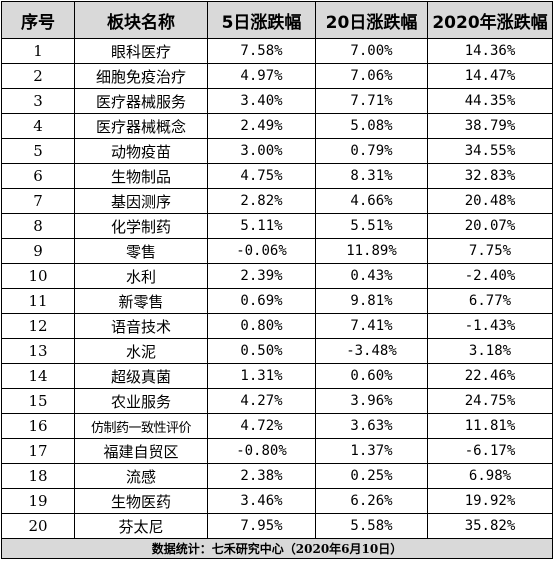  Describe the element at coordinates (38, 151) in the screenshot. I see `cell-index: 5` at that location.